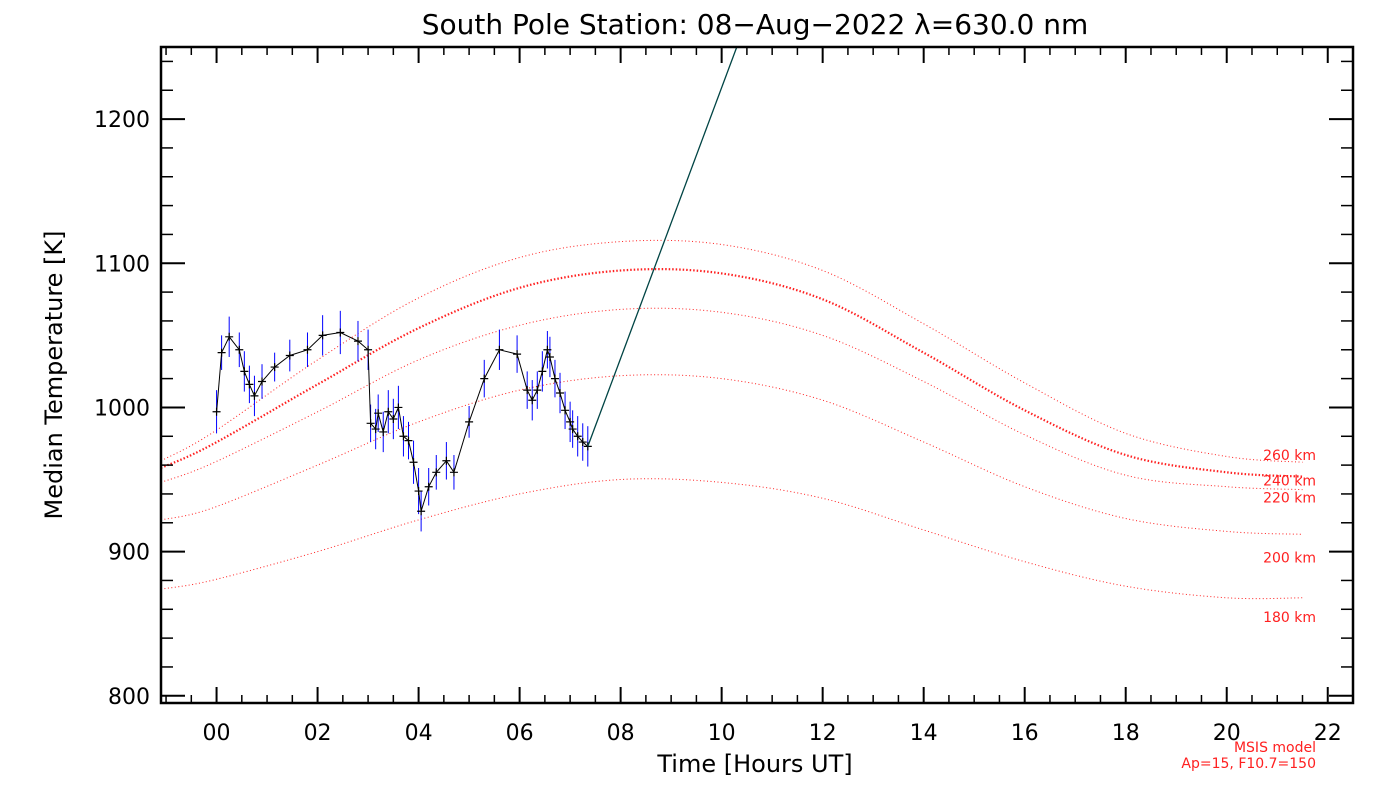  I want to click on model-label-220-km: 220 km, so click(1289, 499).